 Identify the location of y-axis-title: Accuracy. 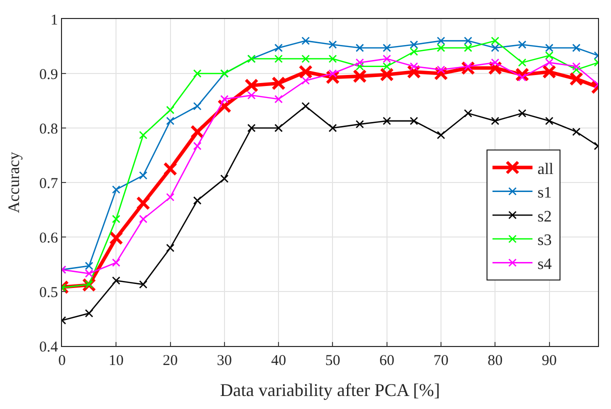
(15, 183).